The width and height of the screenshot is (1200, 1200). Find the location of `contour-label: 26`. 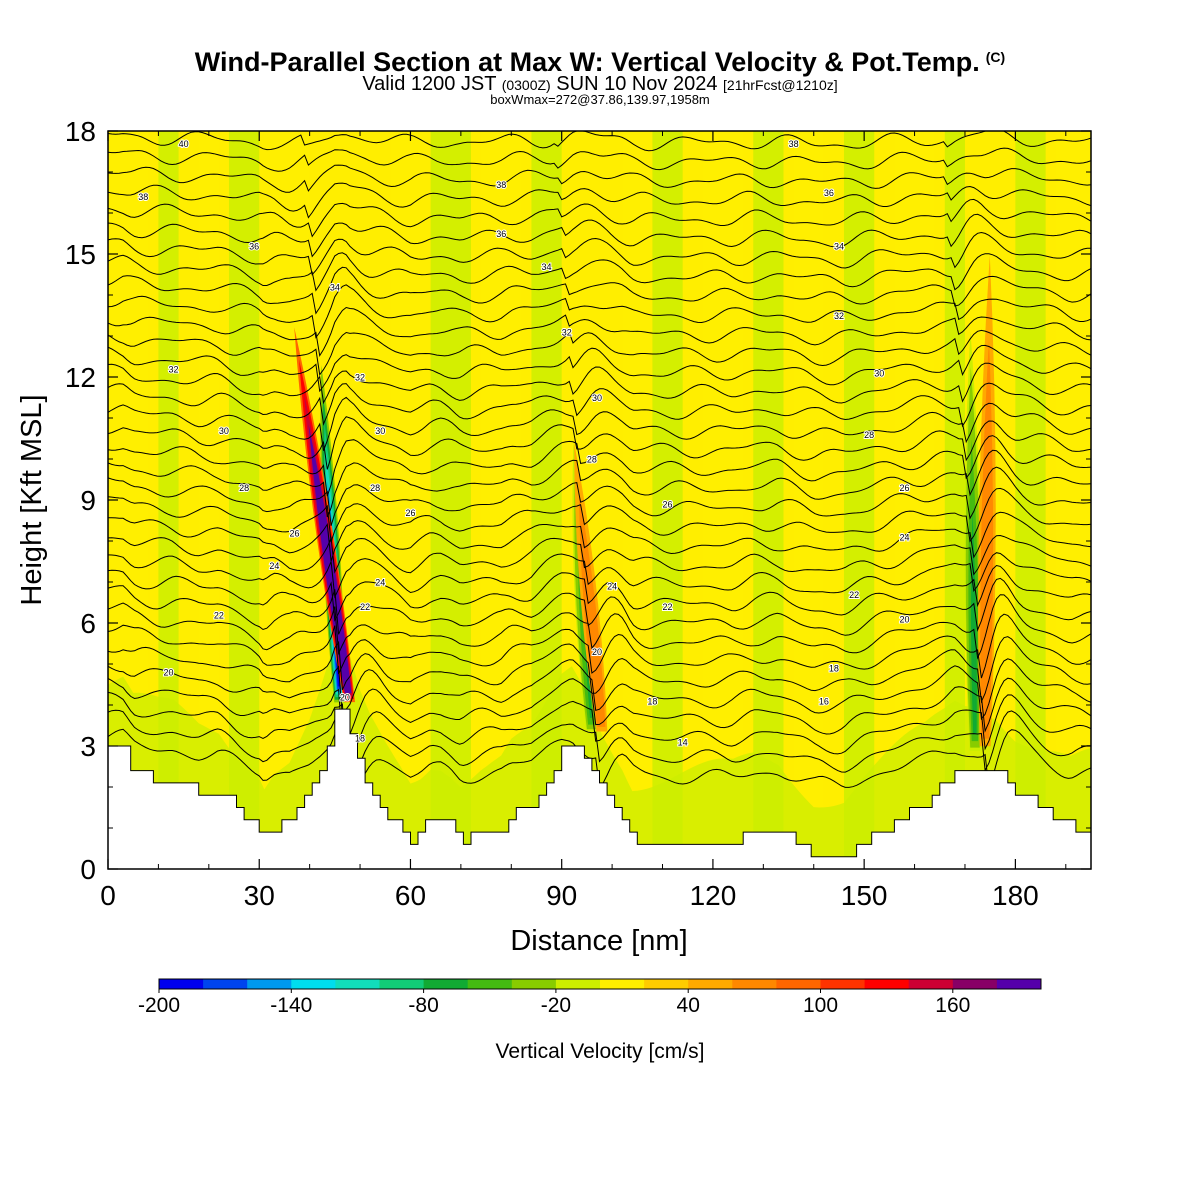

contour-label: 26 is located at coordinates (410, 513).